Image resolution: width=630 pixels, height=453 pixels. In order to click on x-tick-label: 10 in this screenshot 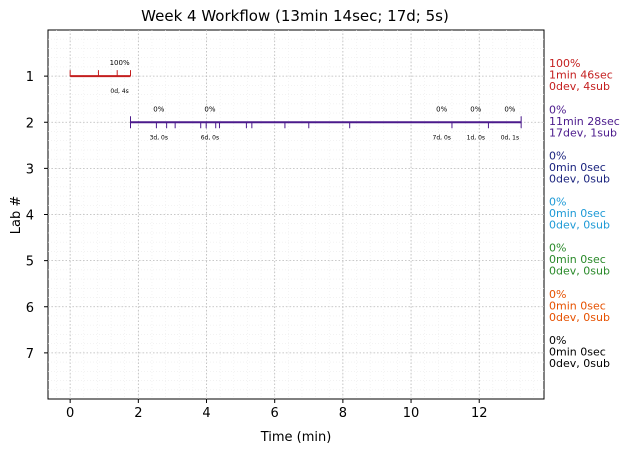, I will do `click(411, 413)`.